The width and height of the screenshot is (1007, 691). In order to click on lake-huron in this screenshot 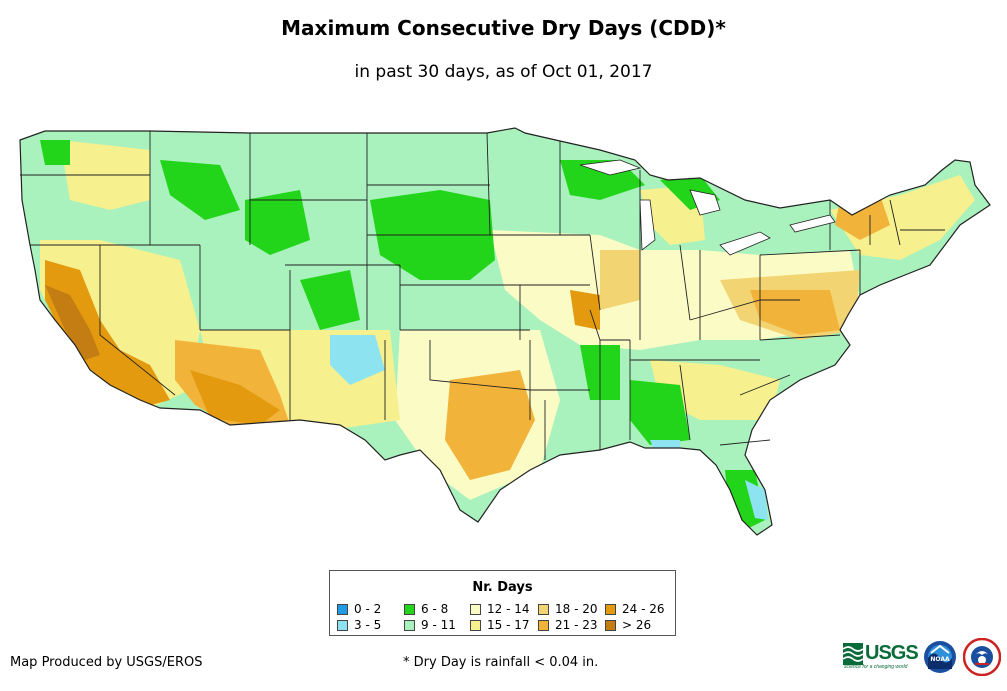, I will do `click(705, 202)`.